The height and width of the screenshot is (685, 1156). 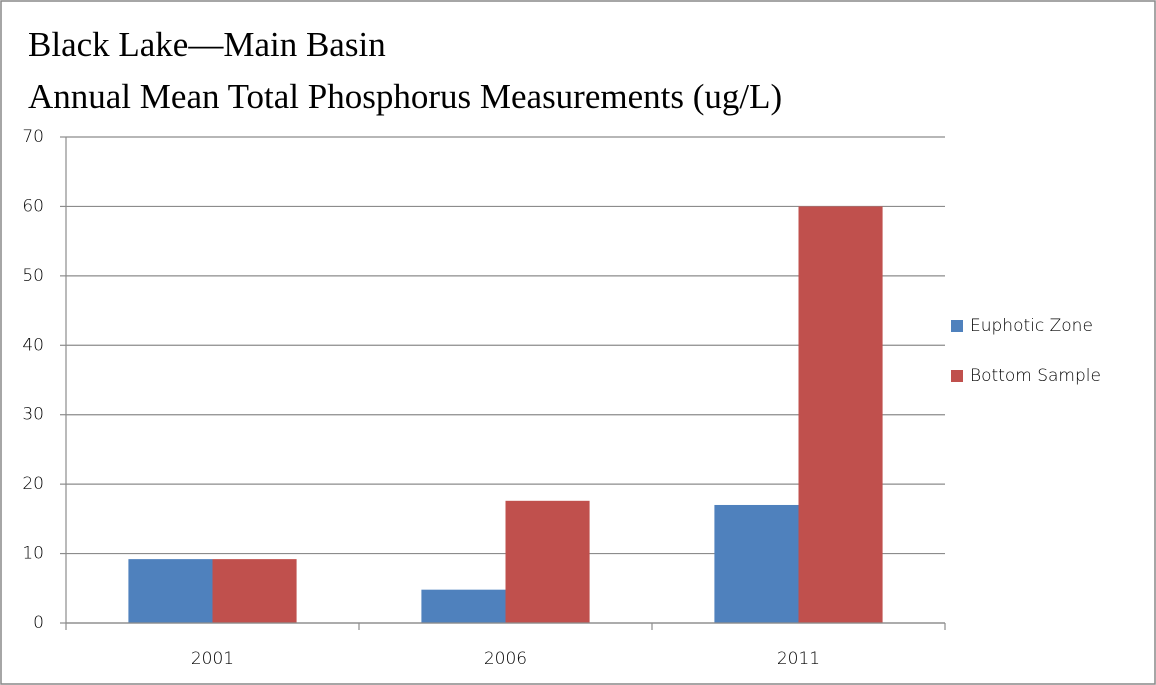 I want to click on x-tick-label: 2001, so click(x=212, y=659).